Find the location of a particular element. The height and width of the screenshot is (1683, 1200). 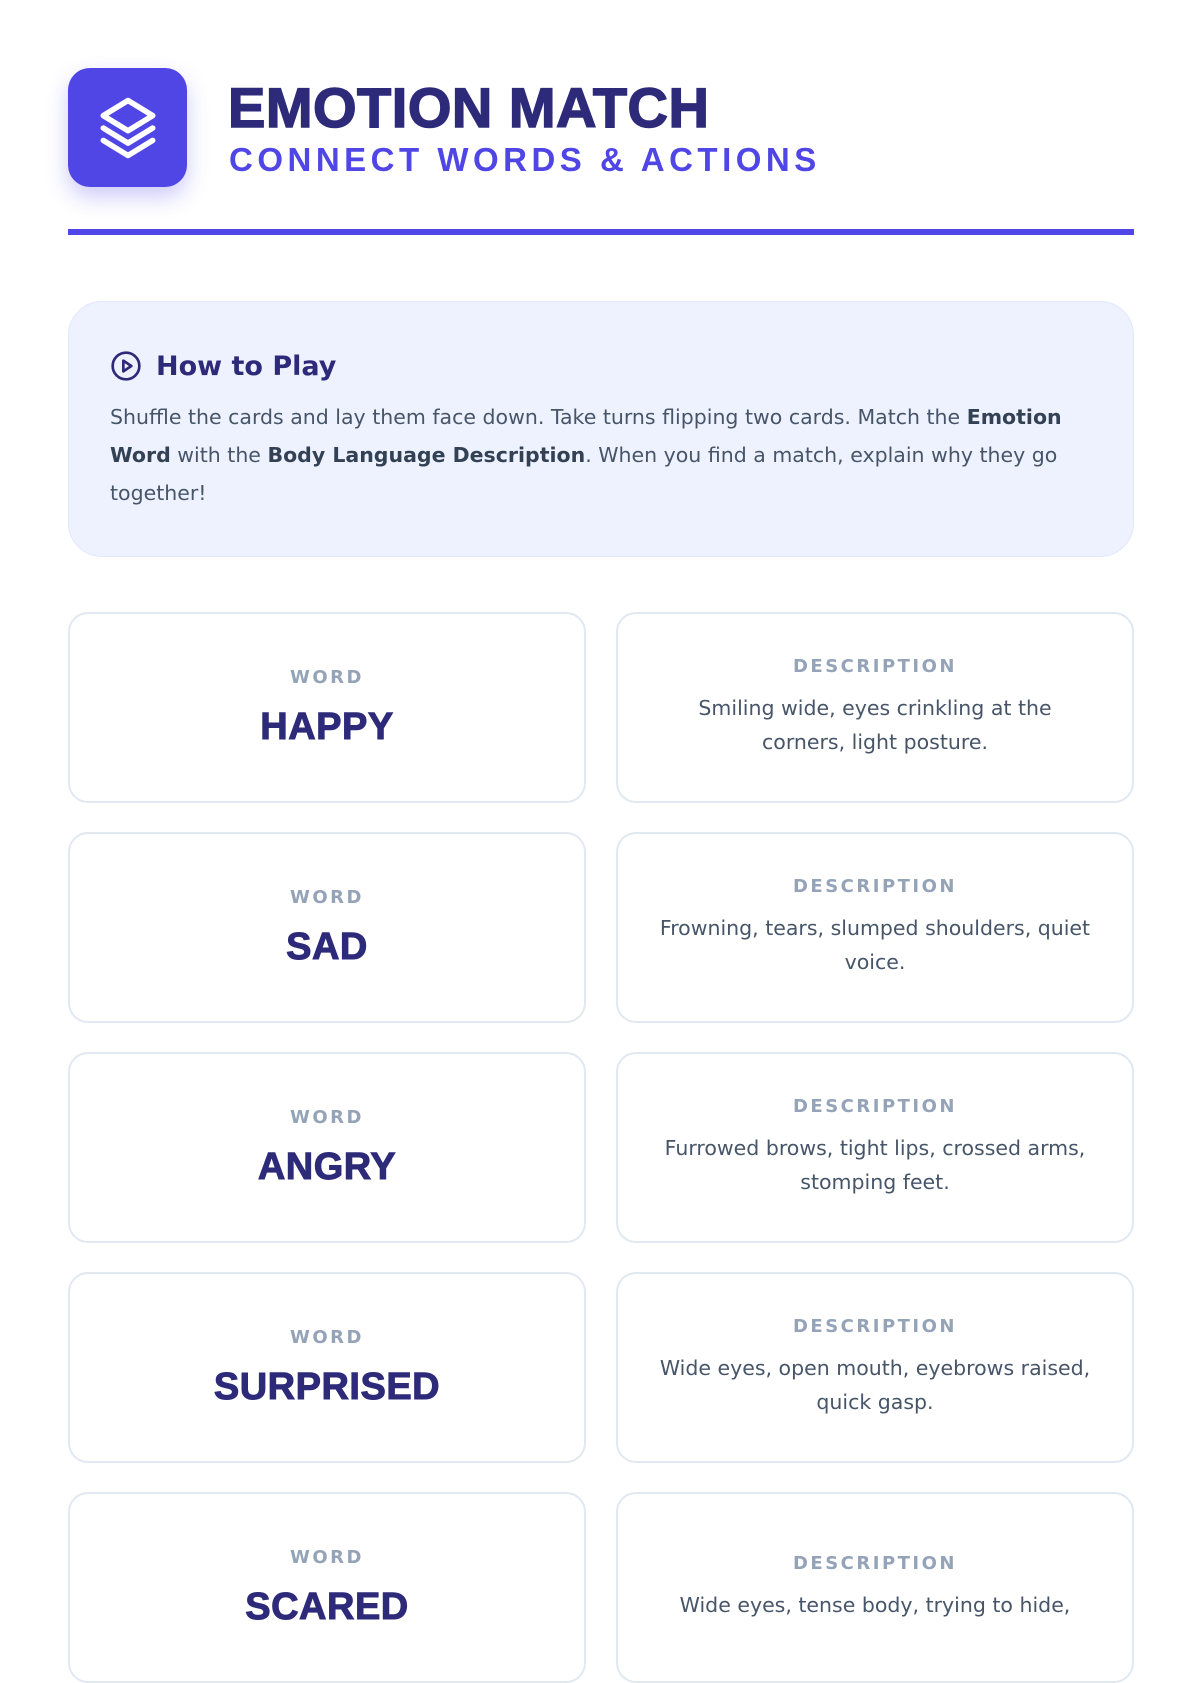

word-card: WORD SAD is located at coordinates (327, 927).